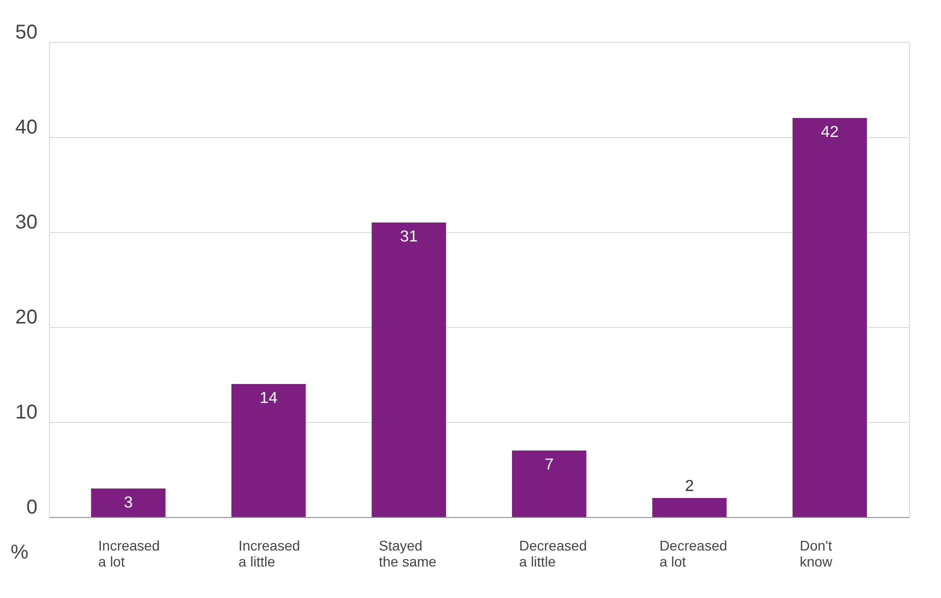 The image size is (941, 598). I want to click on y-axis-title: %, so click(19, 553).